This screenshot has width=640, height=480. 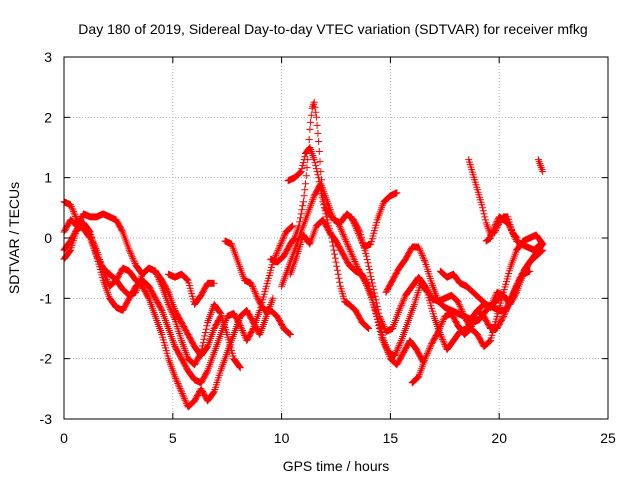 I want to click on series-track-i, so click(x=412, y=265).